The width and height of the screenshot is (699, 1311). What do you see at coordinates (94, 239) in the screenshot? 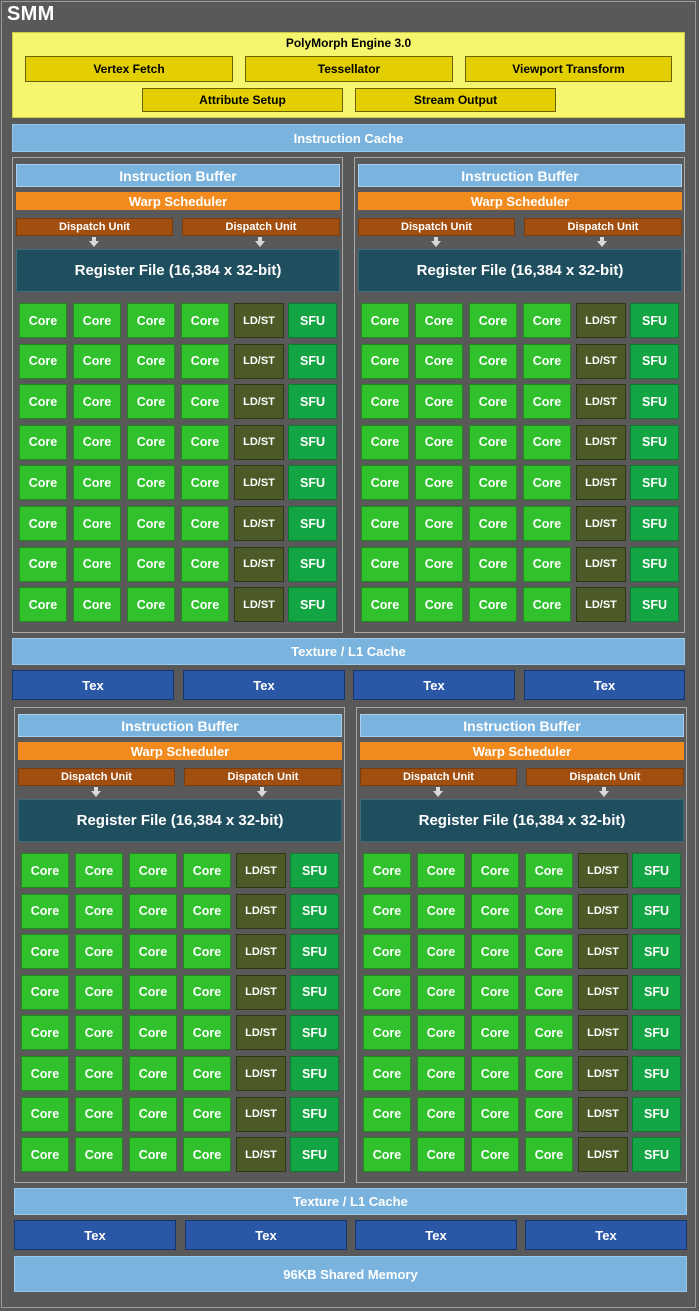
I see `dispatch-arrow-stem` at bounding box center [94, 239].